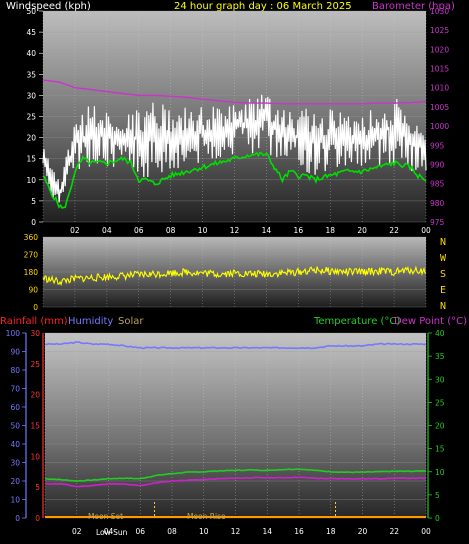 This screenshot has width=469, height=544. What do you see at coordinates (31, 53) in the screenshot?
I see `y-tick-label: 40` at bounding box center [31, 53].